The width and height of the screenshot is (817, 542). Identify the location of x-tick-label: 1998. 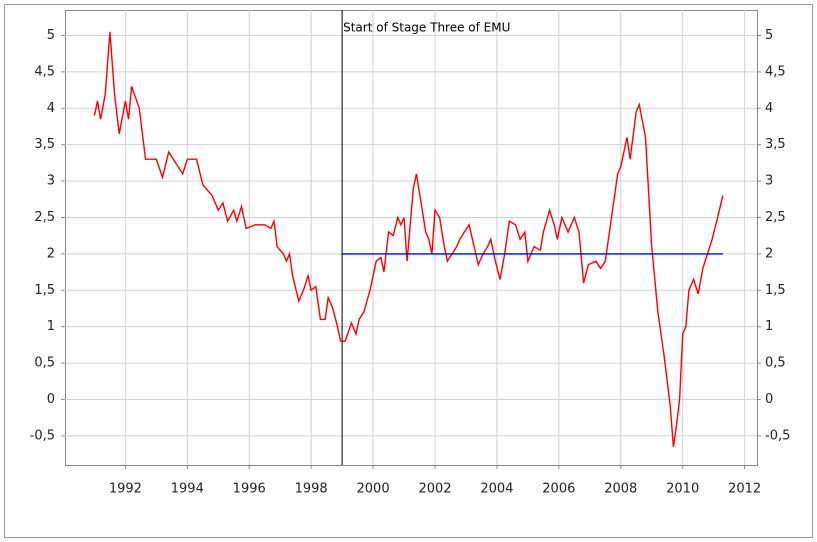
(311, 489).